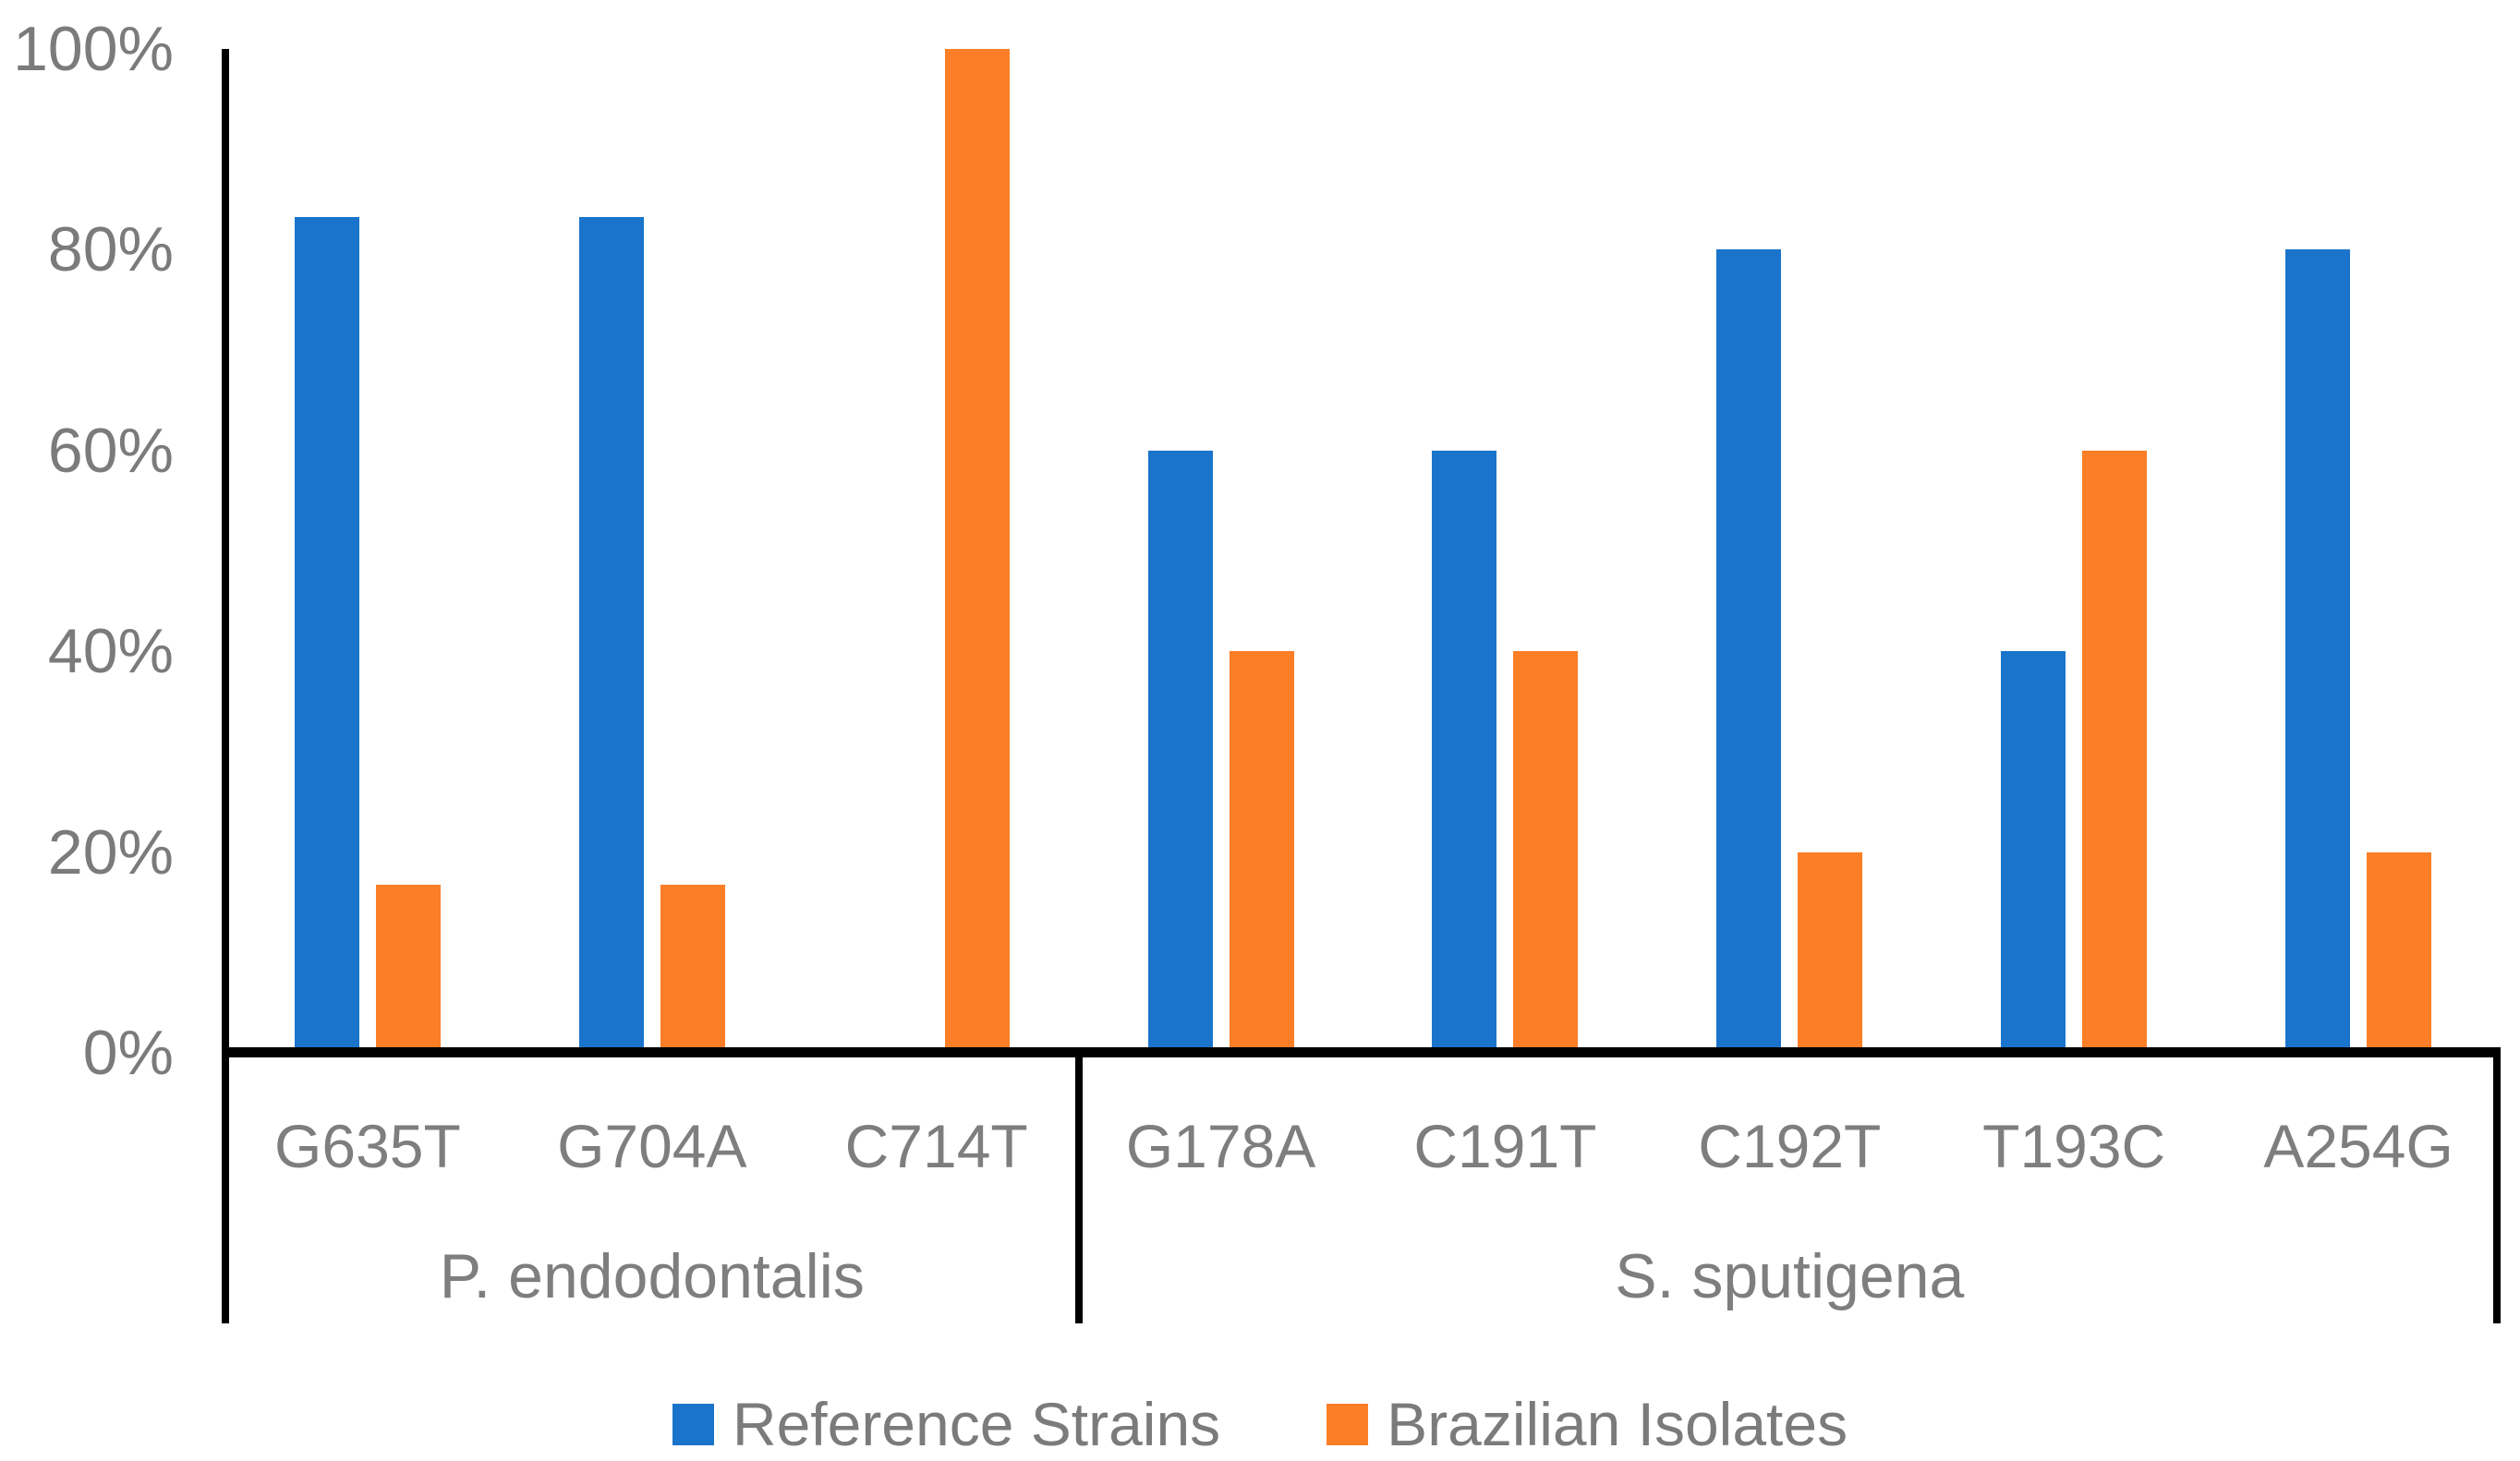 This screenshot has width=2520, height=1461. What do you see at coordinates (110, 450) in the screenshot?
I see `y-tick-label-60: 60%` at bounding box center [110, 450].